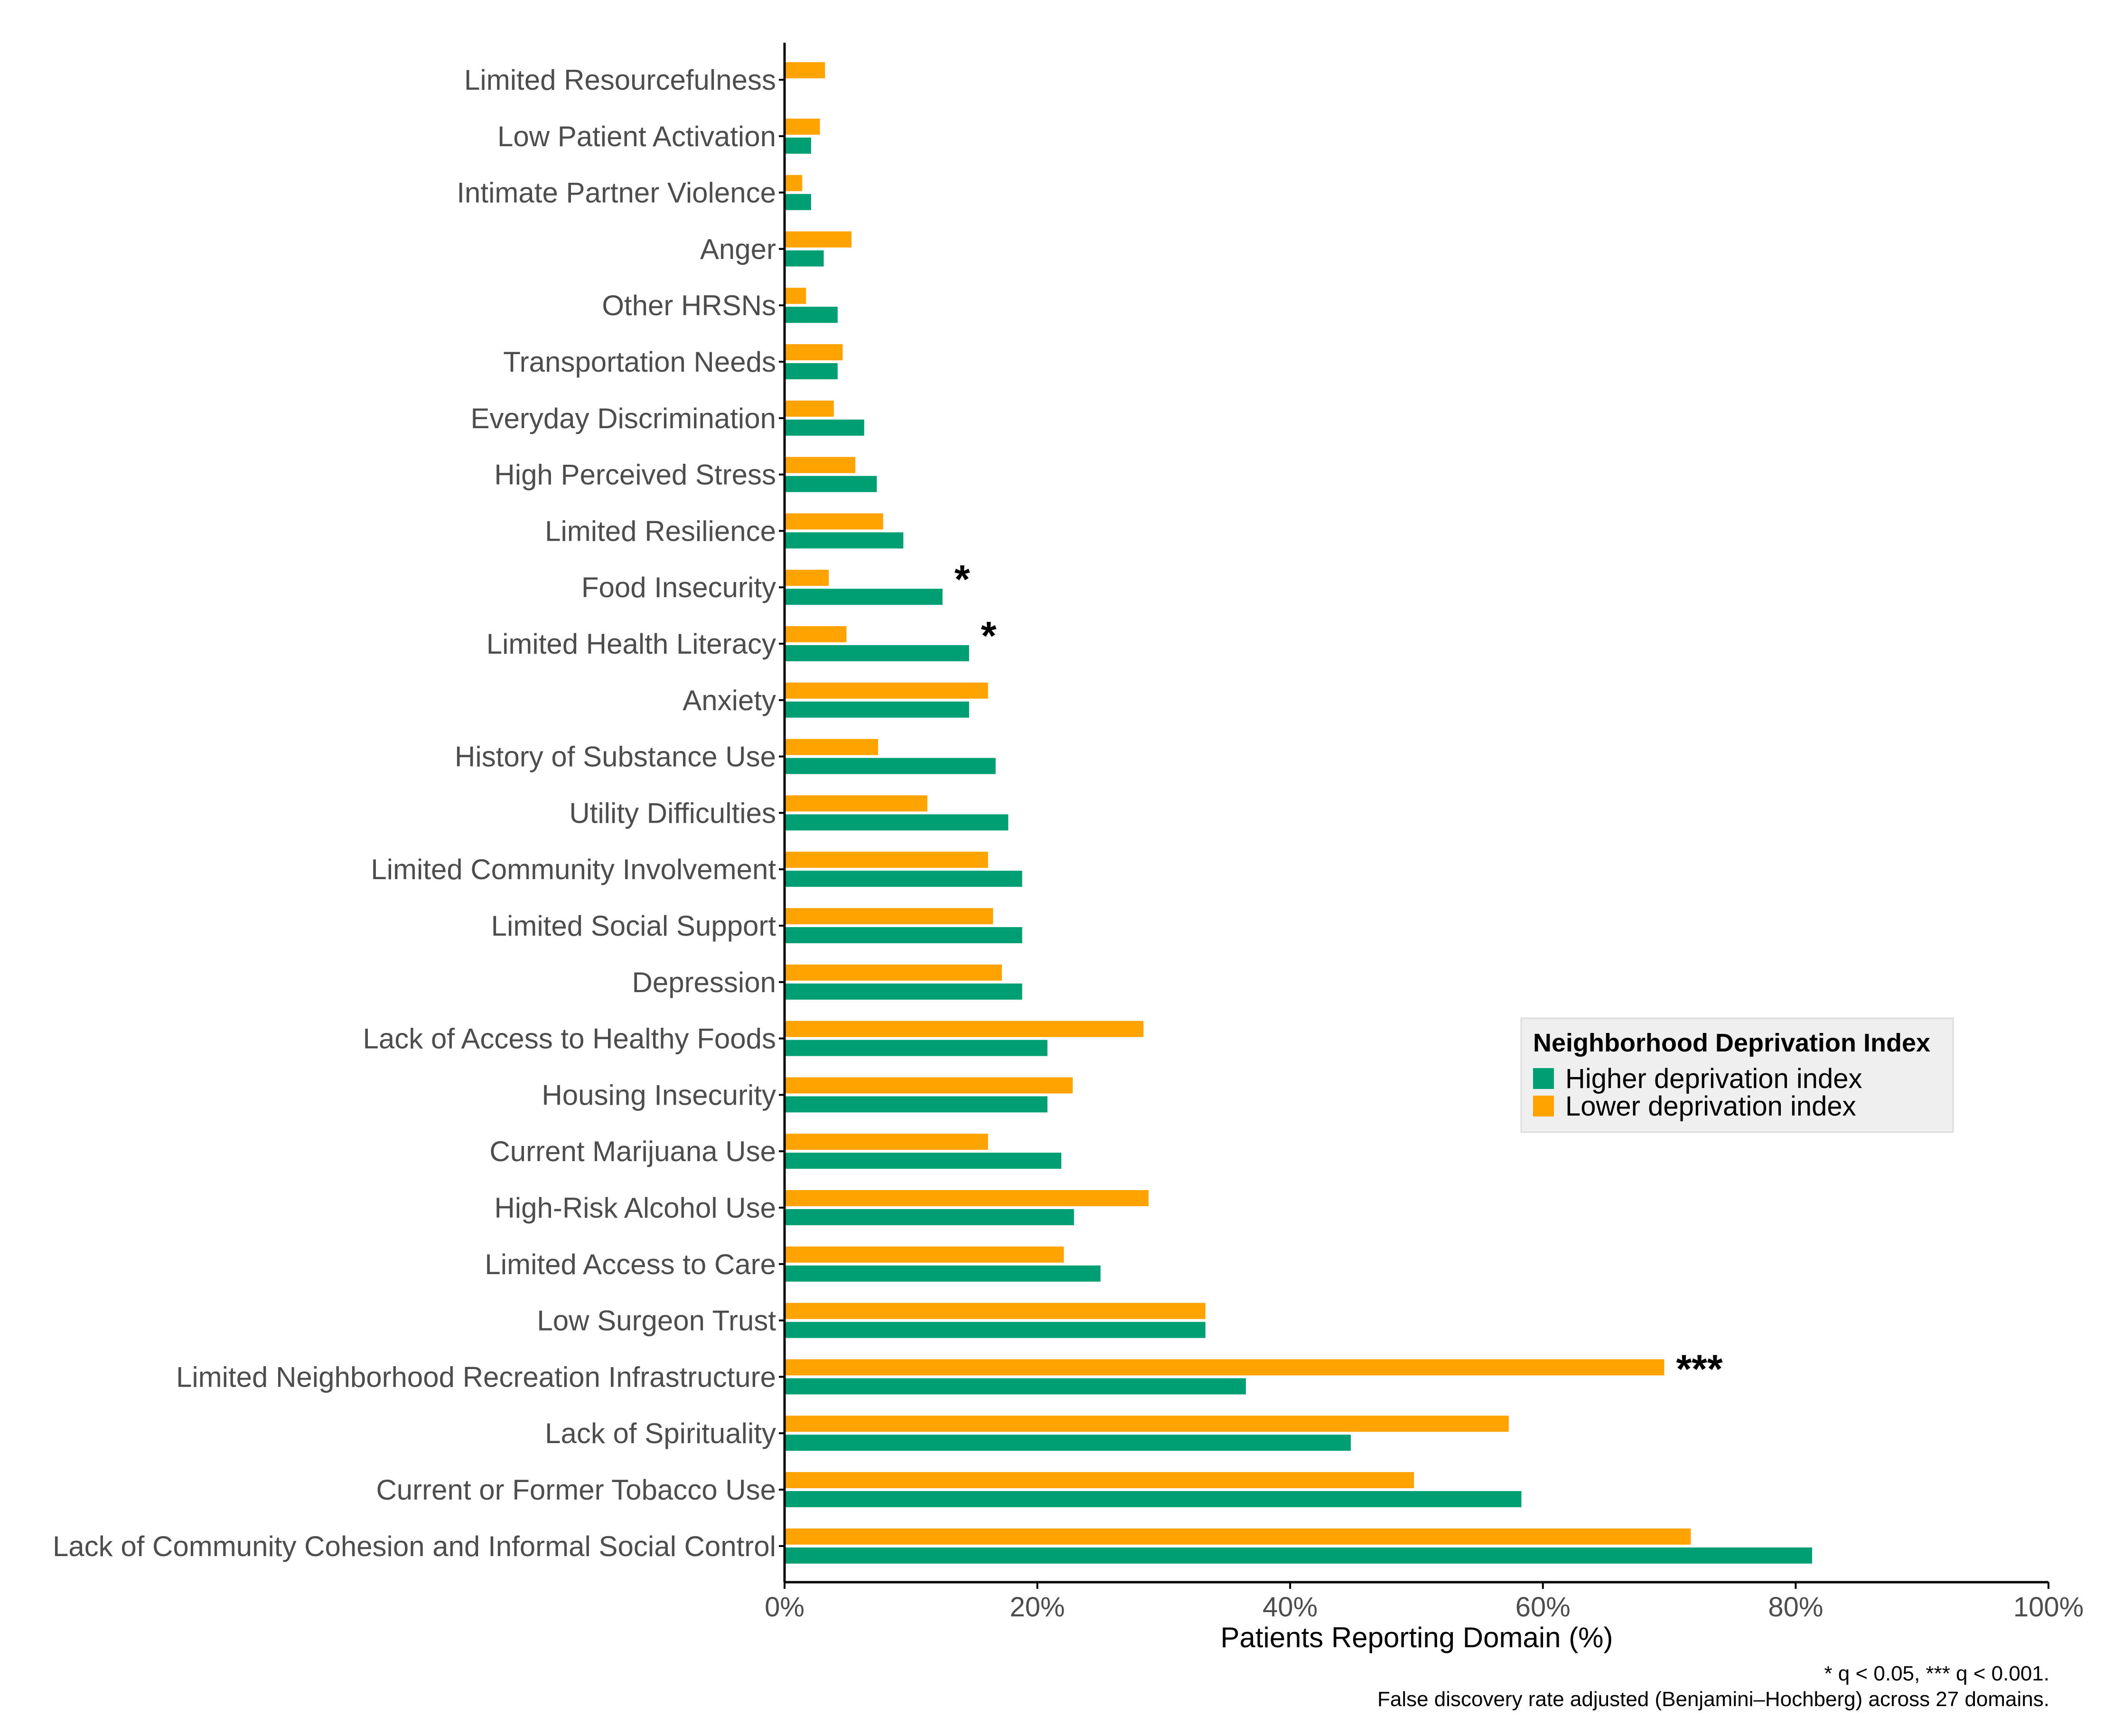 Image resolution: width=2104 pixels, height=1736 pixels. I want to click on bar-higher-limited-health-literacy, so click(877, 653).